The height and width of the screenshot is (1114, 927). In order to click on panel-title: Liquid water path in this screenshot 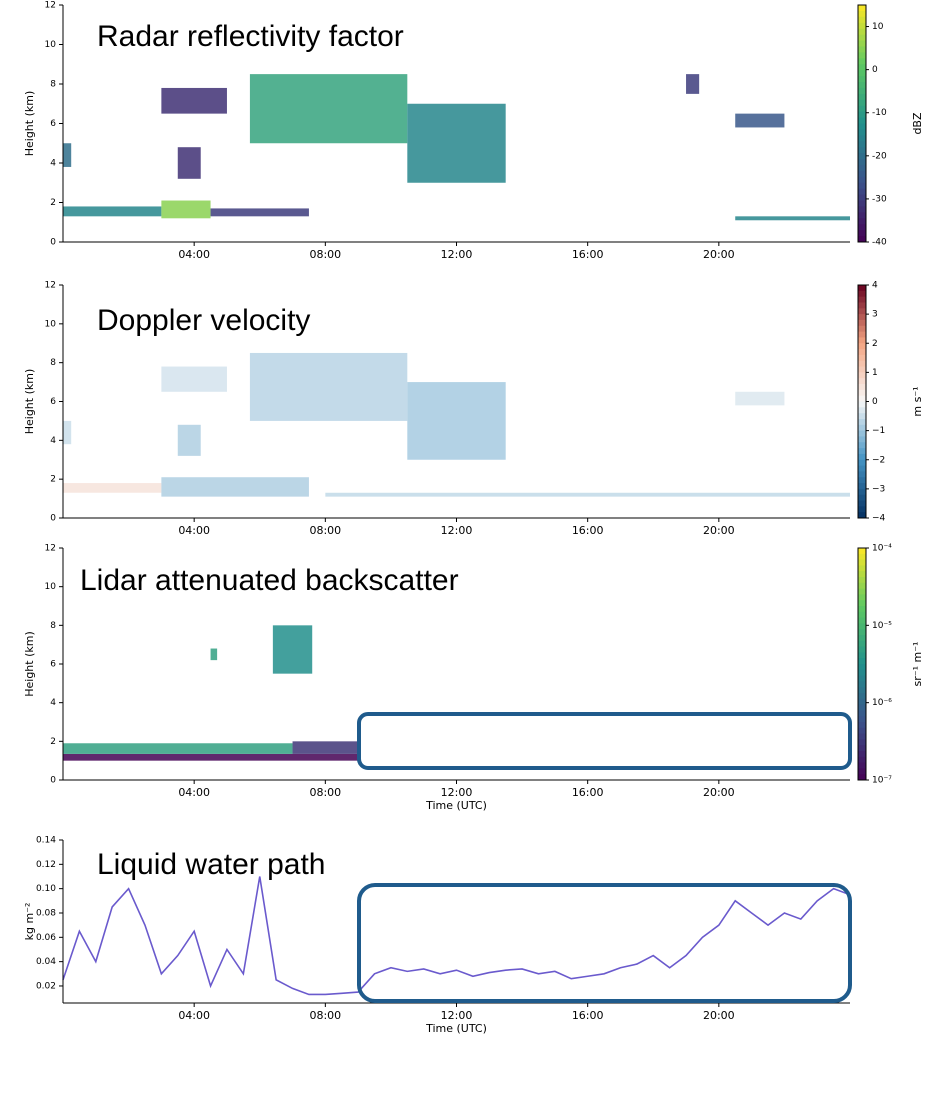, I will do `click(211, 864)`.